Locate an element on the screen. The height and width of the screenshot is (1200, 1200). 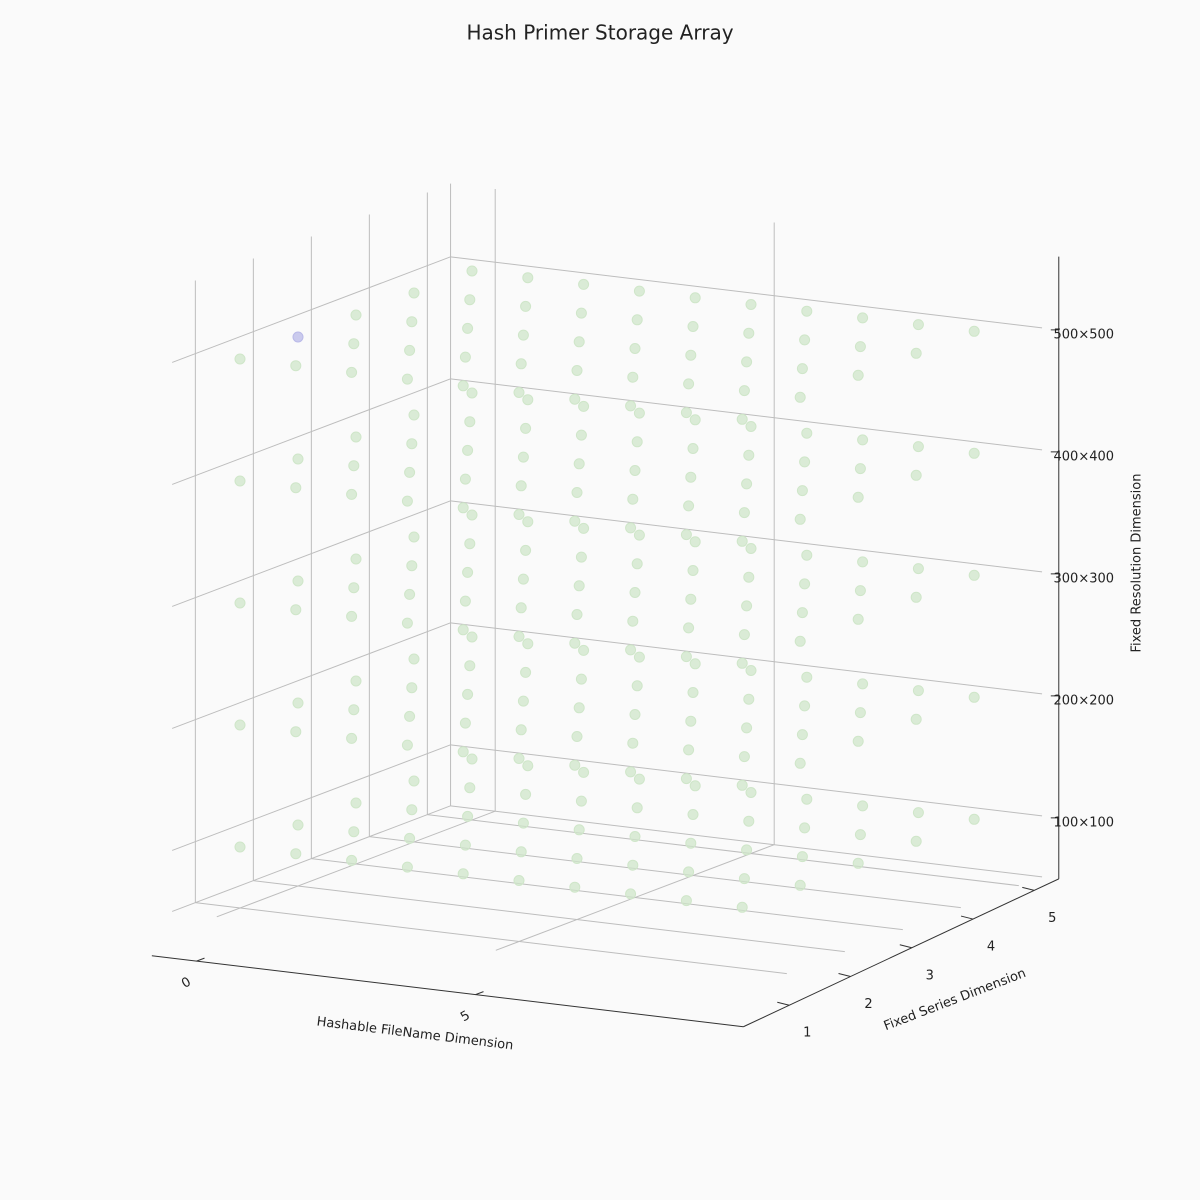
z-axis-label: Fixed Resolution Dimension is located at coordinates (1137, 563).